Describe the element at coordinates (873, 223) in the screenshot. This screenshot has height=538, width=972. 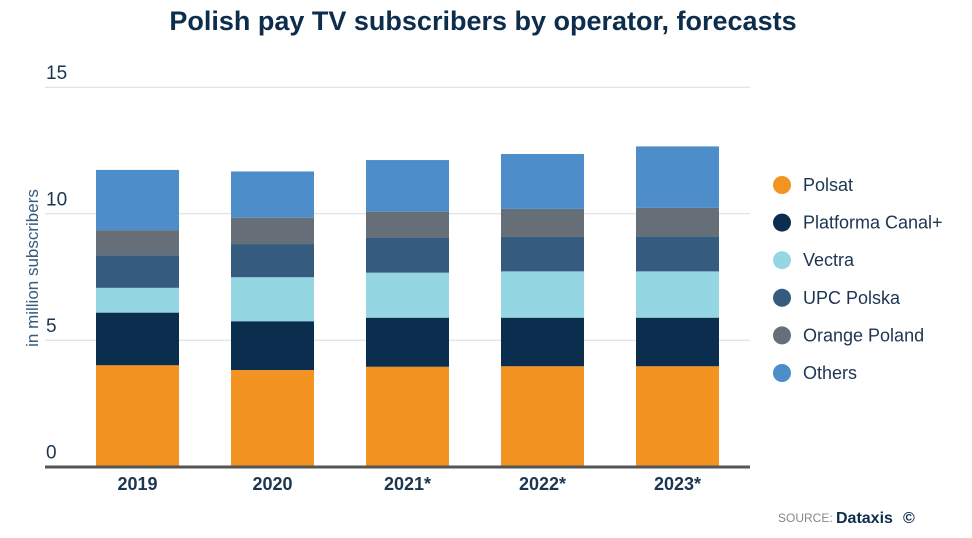
I see `legend-label: Platforma Canal+` at that location.